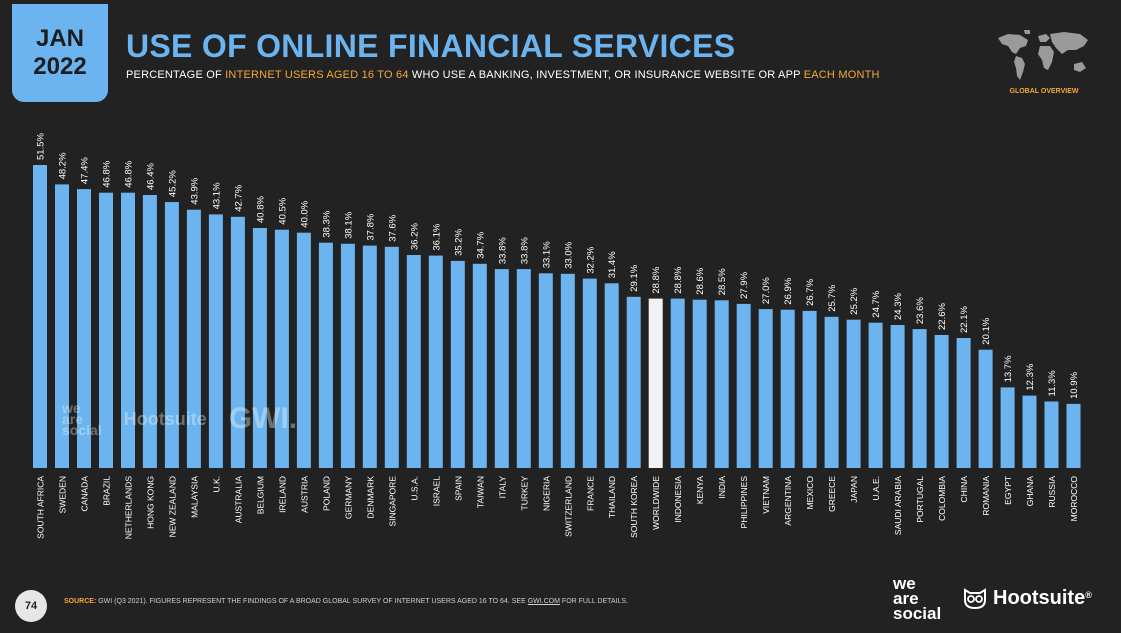 The image size is (1121, 633). I want to click on category-label: SINGAPORE, so click(392, 501).